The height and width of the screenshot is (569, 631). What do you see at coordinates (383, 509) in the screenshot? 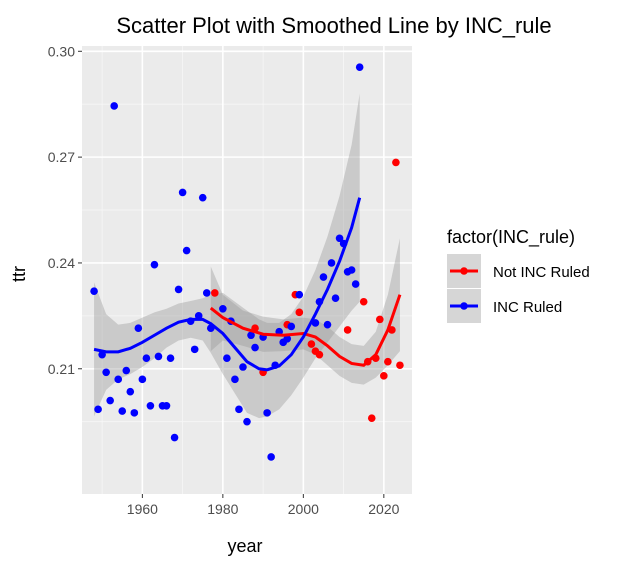
I see `x-tick-label: 2020` at bounding box center [383, 509].